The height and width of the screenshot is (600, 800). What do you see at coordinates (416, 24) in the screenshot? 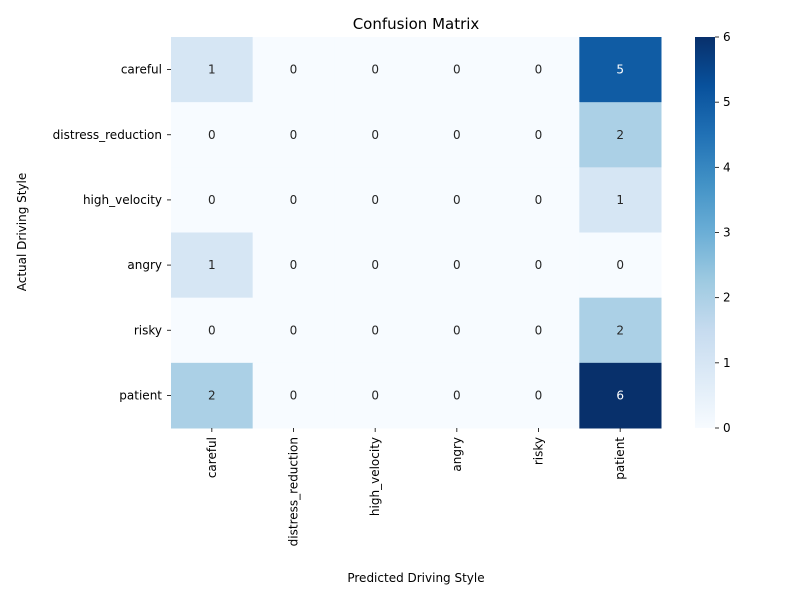
I see `chart-title: Confusion Matrix` at bounding box center [416, 24].